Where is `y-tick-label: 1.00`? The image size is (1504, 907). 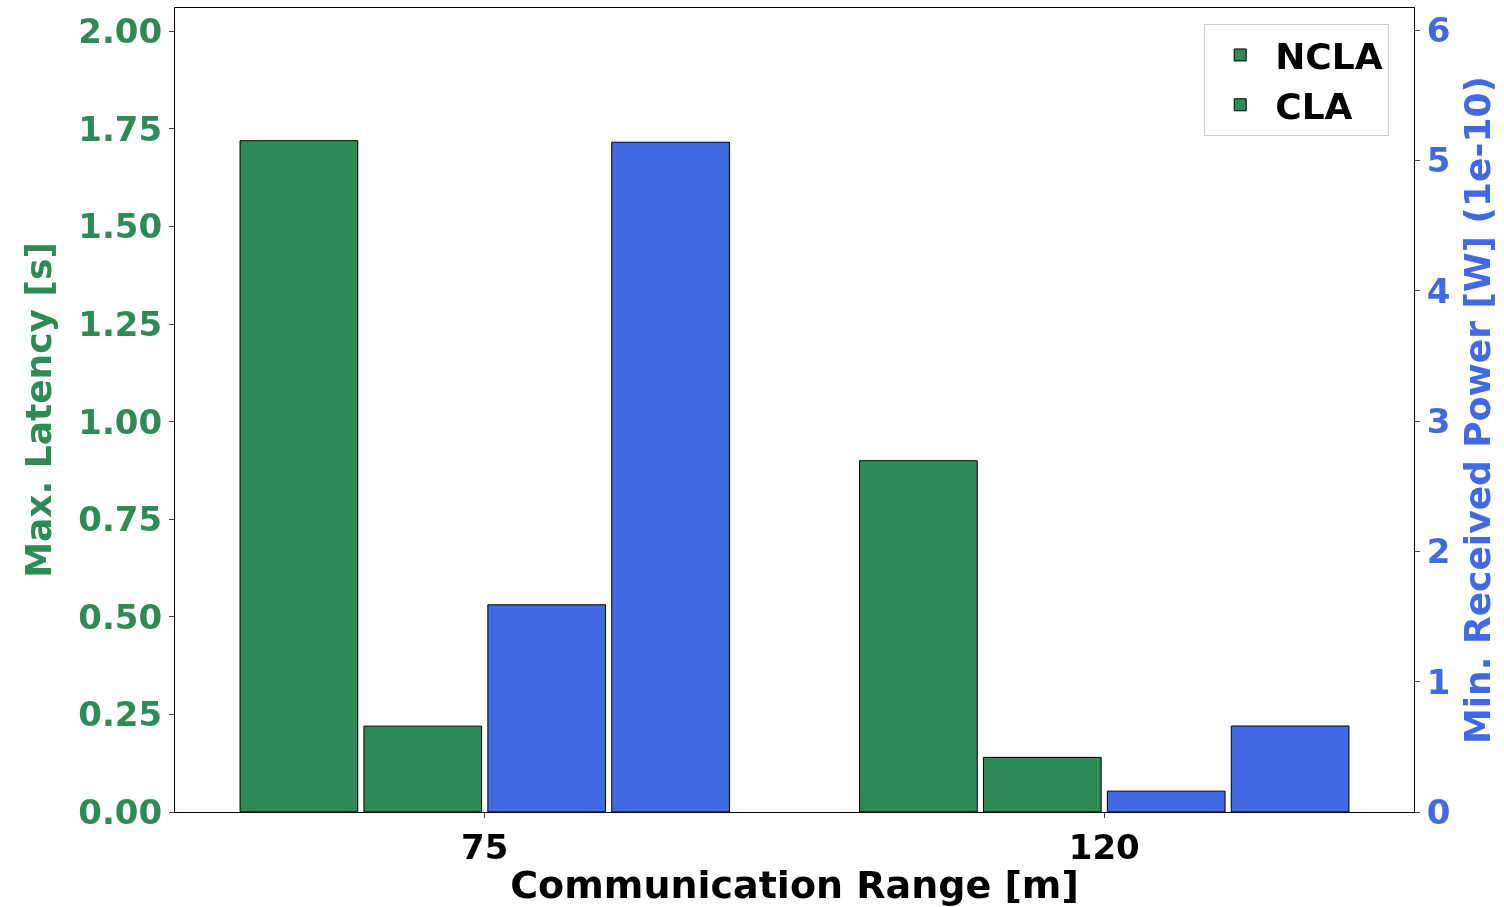
y-tick-label: 1.00 is located at coordinates (120, 421).